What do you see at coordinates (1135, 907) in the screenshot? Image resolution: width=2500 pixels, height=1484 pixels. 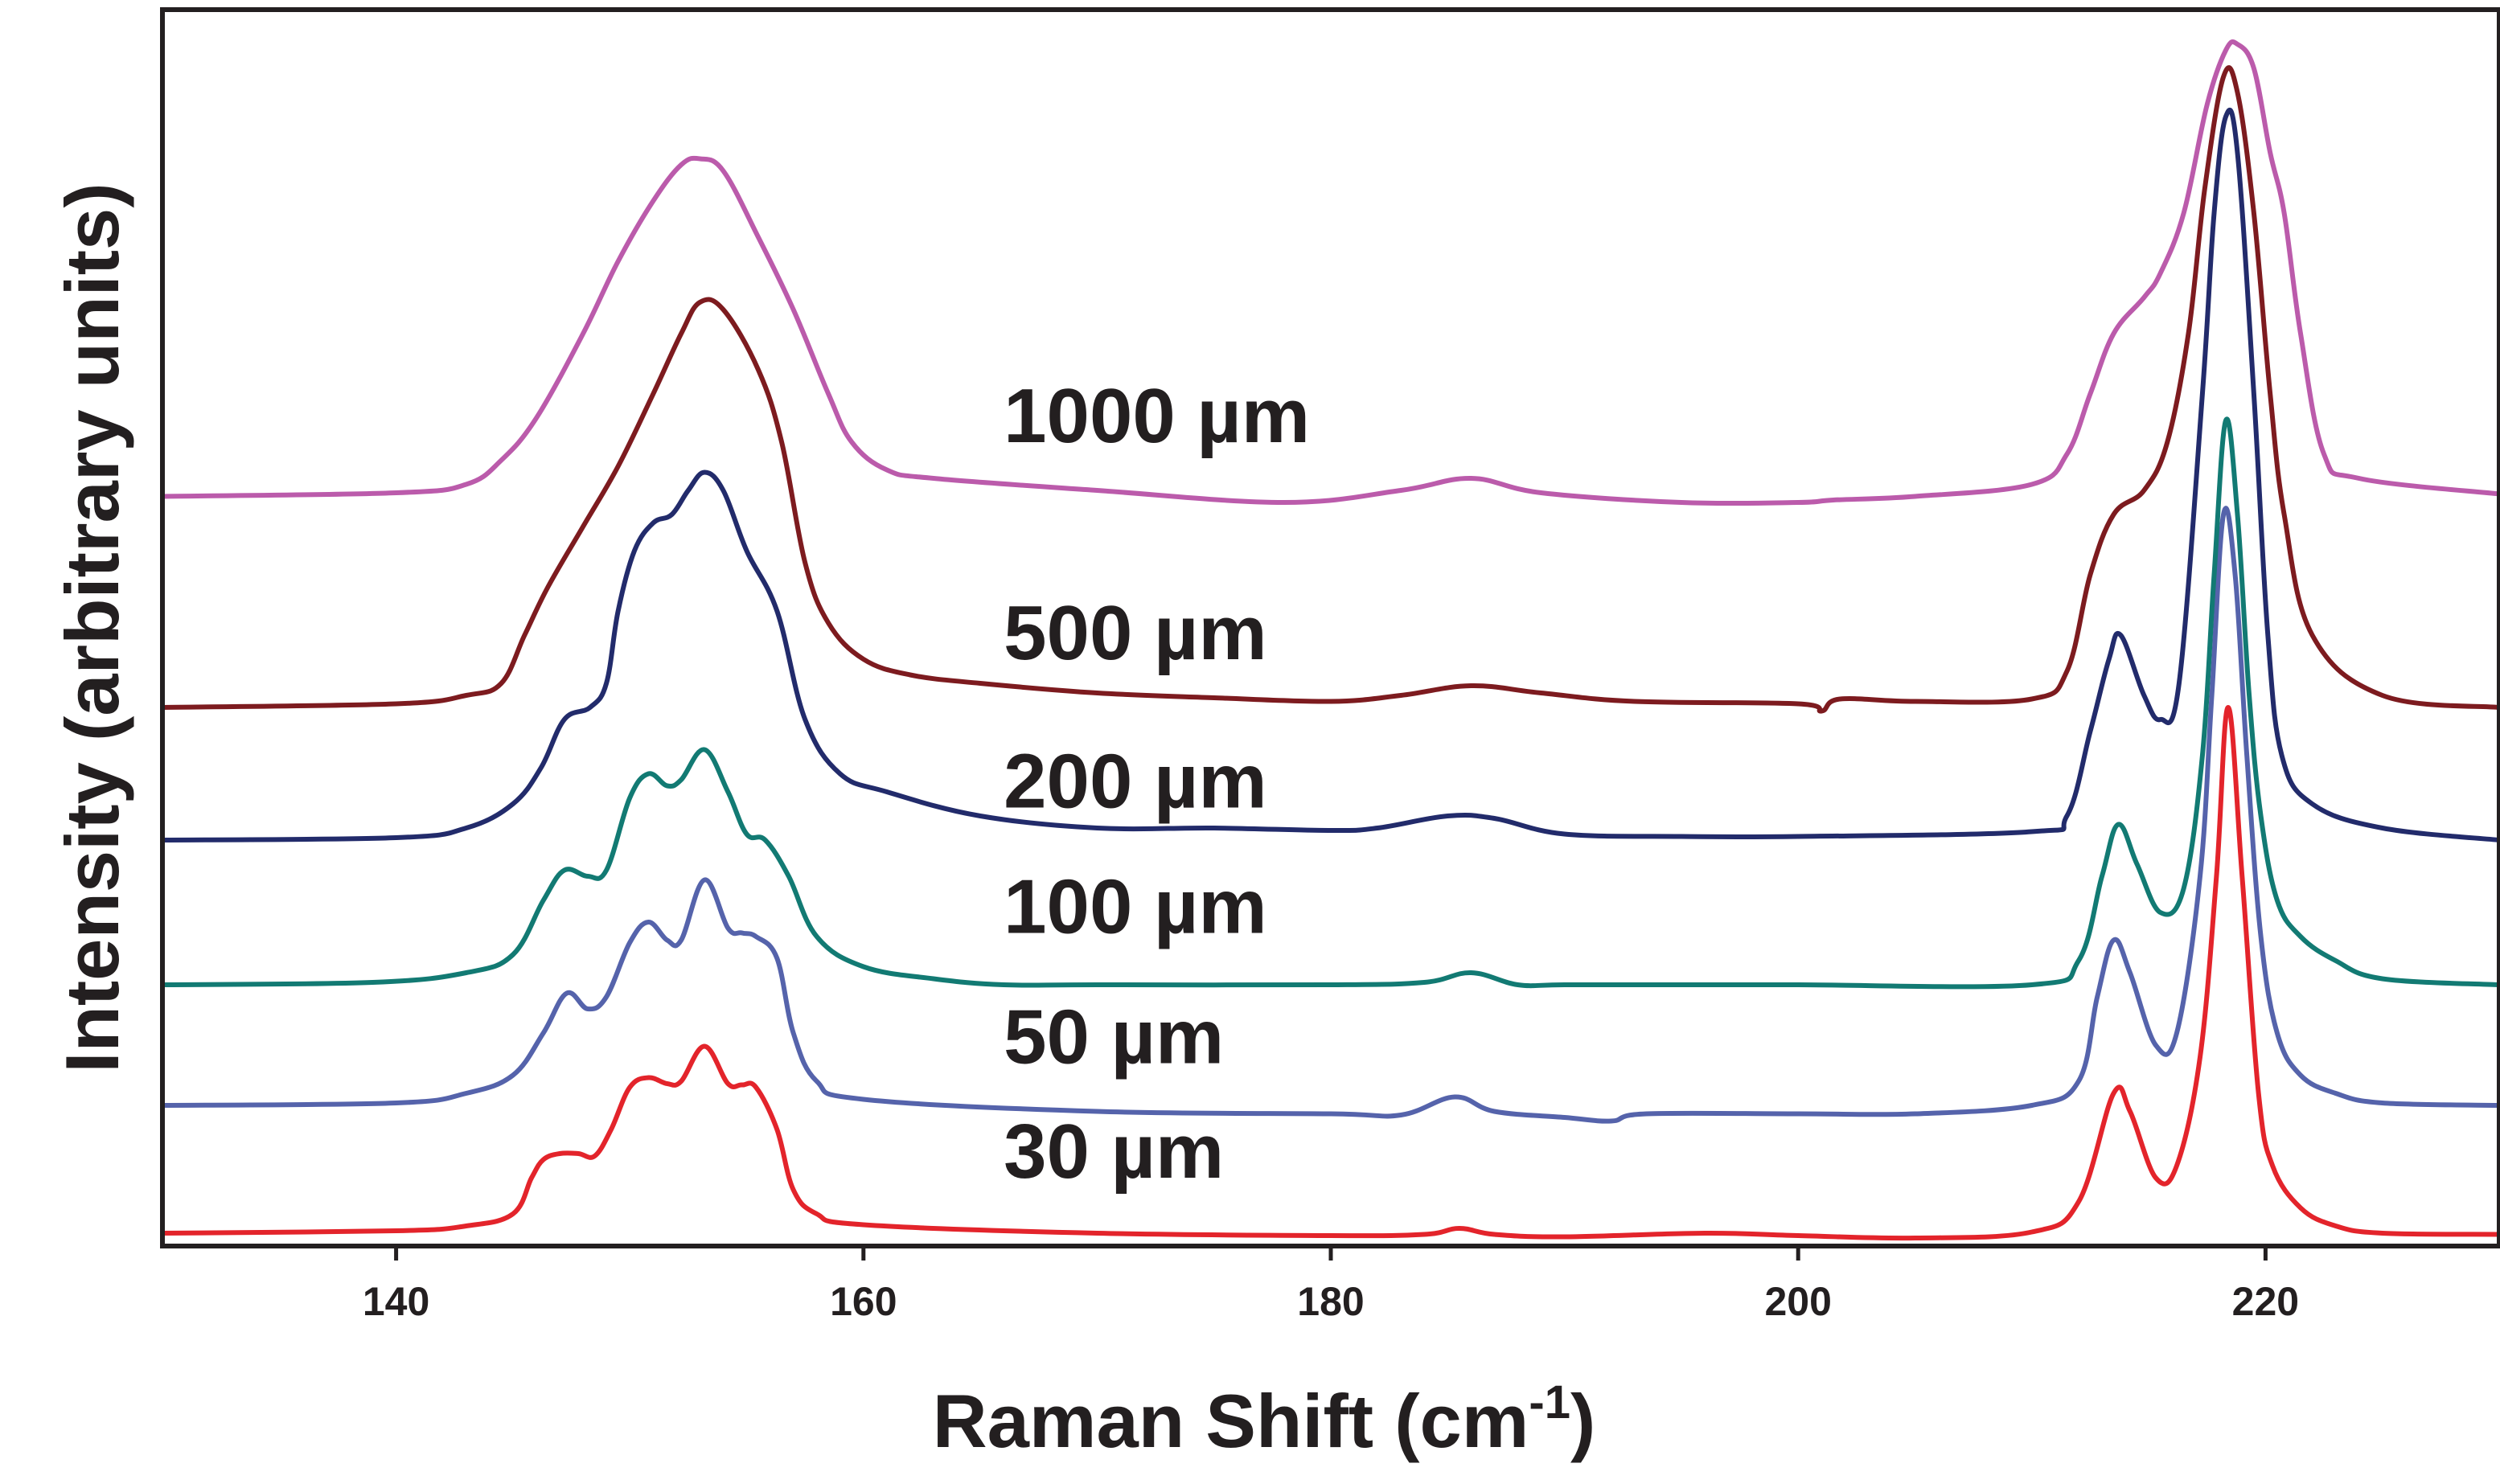 I see `series-label-100-um: 100 µm` at bounding box center [1135, 907].